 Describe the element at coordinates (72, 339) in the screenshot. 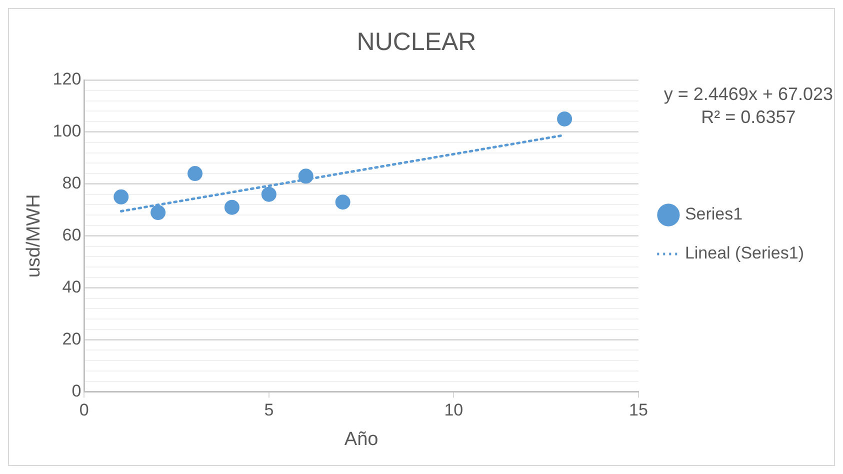

I see `y-tick-label: 20` at that location.